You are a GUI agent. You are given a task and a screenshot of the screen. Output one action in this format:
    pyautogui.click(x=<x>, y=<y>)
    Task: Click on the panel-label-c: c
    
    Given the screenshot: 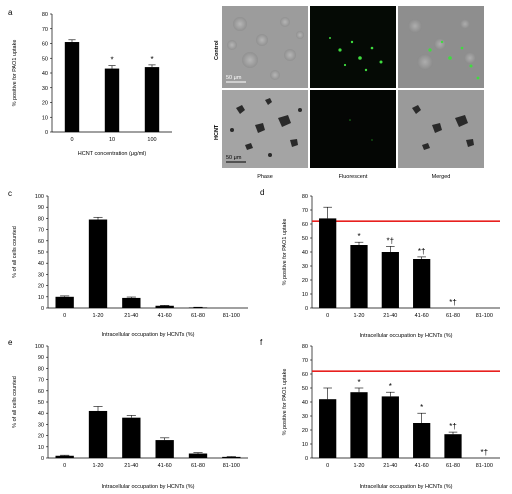 What is the action you would take?
    pyautogui.click(x=10, y=193)
    